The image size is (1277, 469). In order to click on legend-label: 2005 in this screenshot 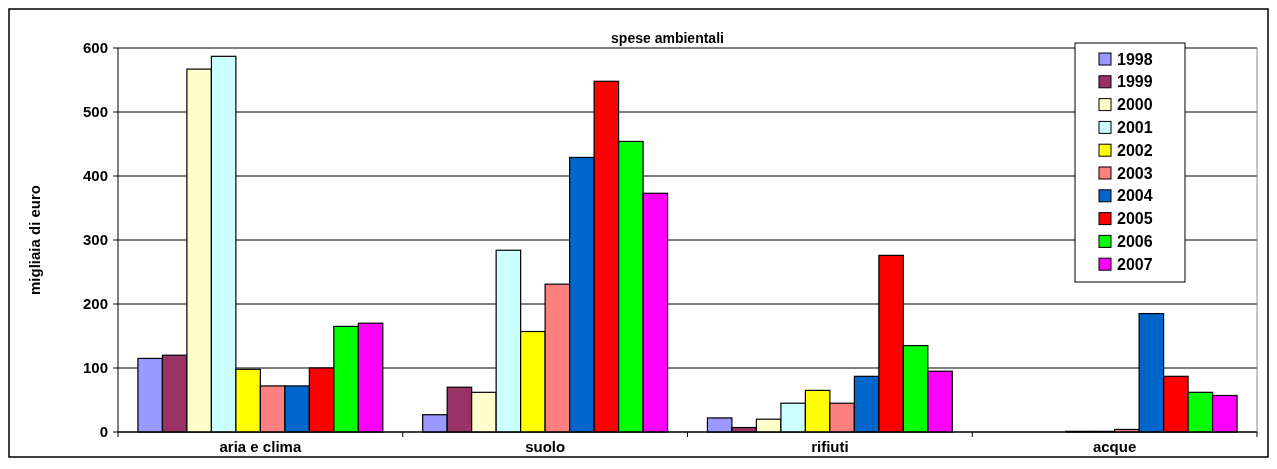, I will do `click(1135, 219)`.